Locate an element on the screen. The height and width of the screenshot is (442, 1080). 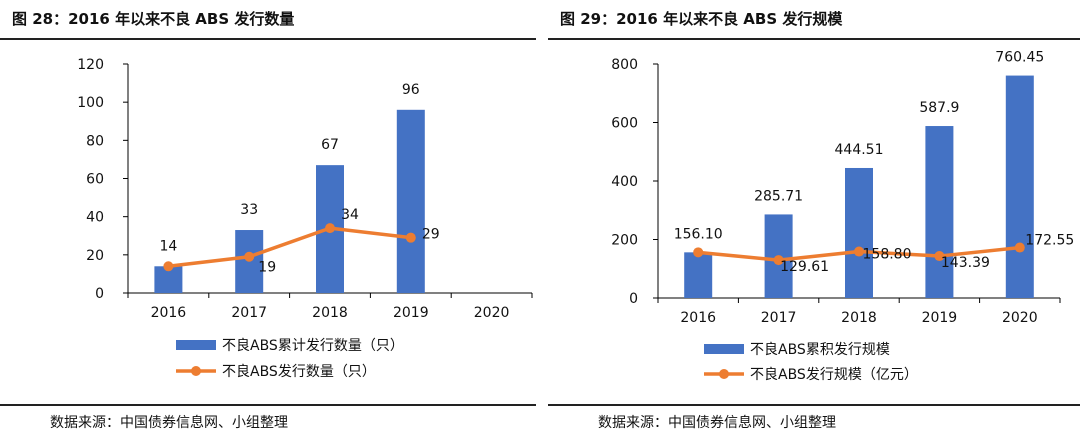
y-tick-label: 800 is located at coordinates (624, 65).